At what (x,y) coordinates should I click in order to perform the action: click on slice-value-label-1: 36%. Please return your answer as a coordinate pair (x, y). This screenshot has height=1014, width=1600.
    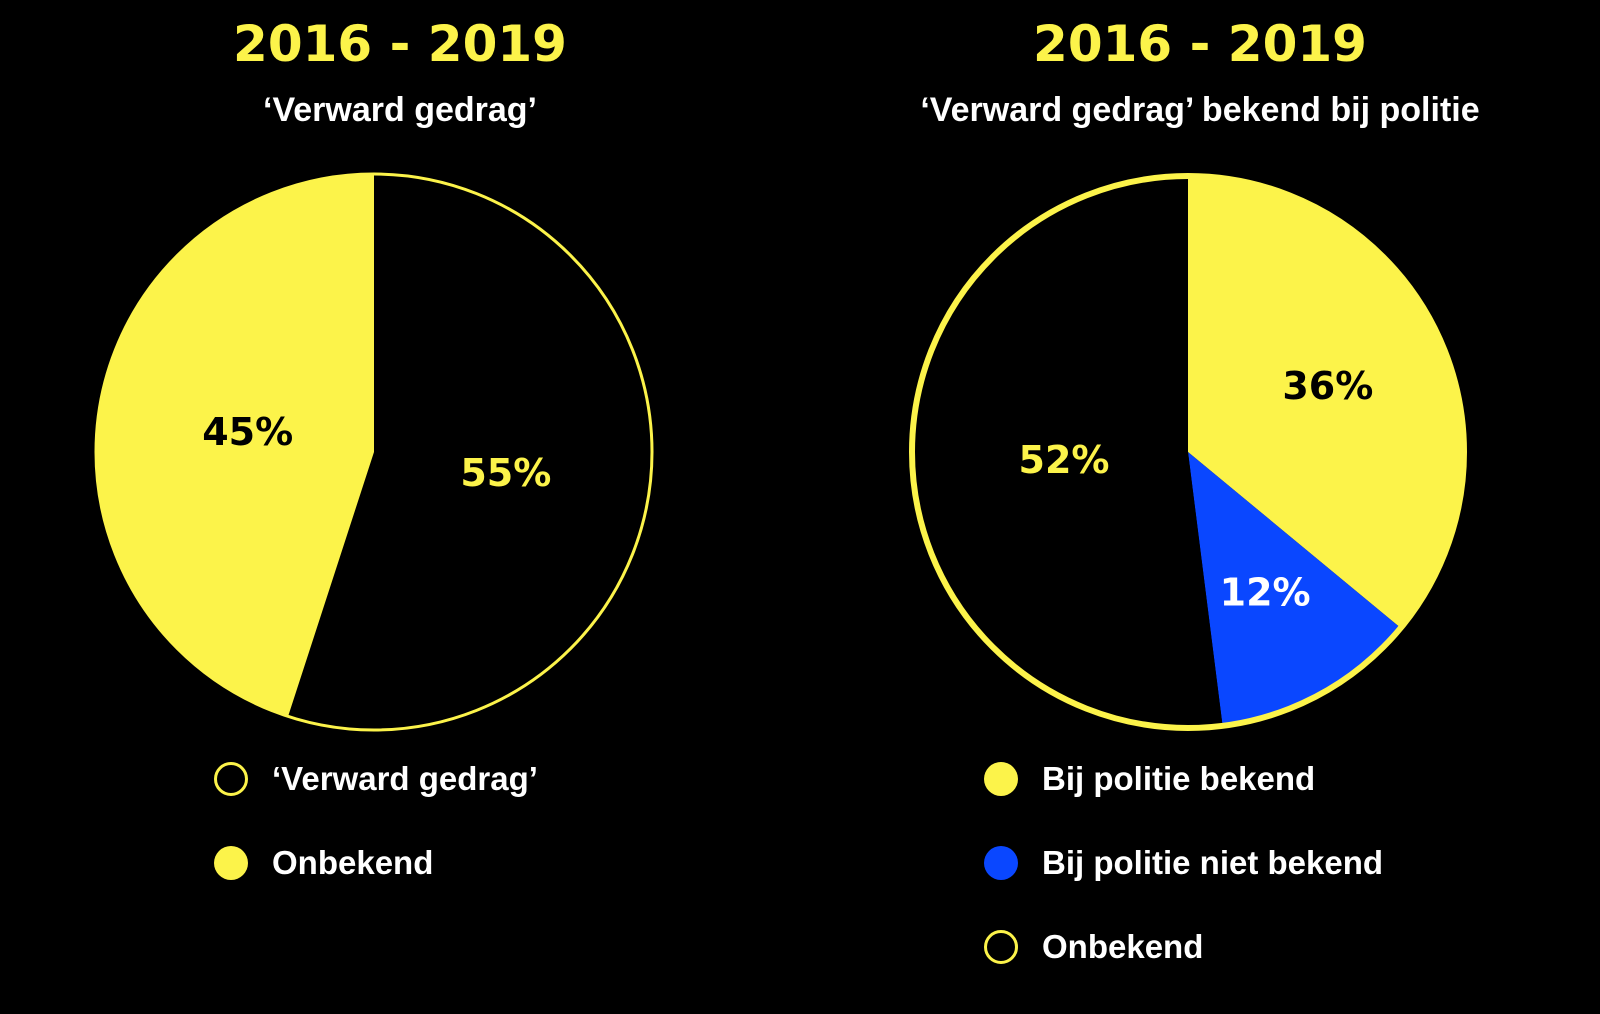
    Looking at the image, I should click on (1327, 386).